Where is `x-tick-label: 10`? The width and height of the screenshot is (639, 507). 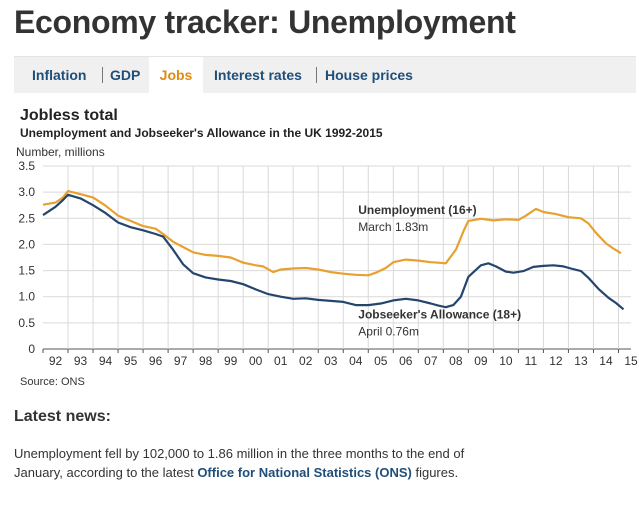
x-tick-label: 10 is located at coordinates (506, 361).